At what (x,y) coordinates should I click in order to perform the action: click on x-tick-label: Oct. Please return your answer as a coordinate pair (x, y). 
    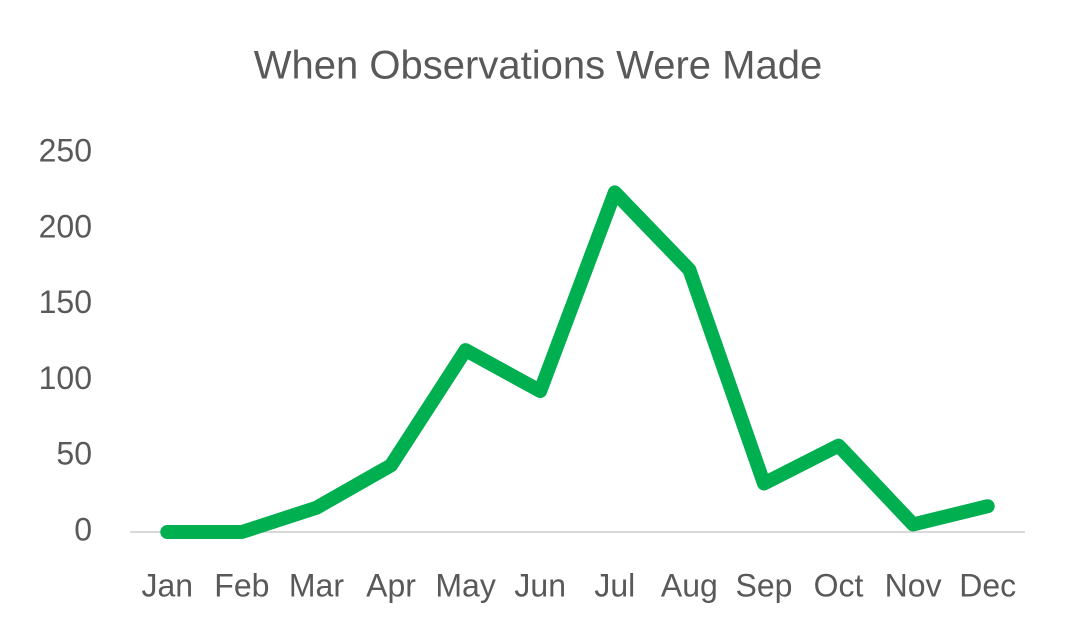
    Looking at the image, I should click on (839, 585).